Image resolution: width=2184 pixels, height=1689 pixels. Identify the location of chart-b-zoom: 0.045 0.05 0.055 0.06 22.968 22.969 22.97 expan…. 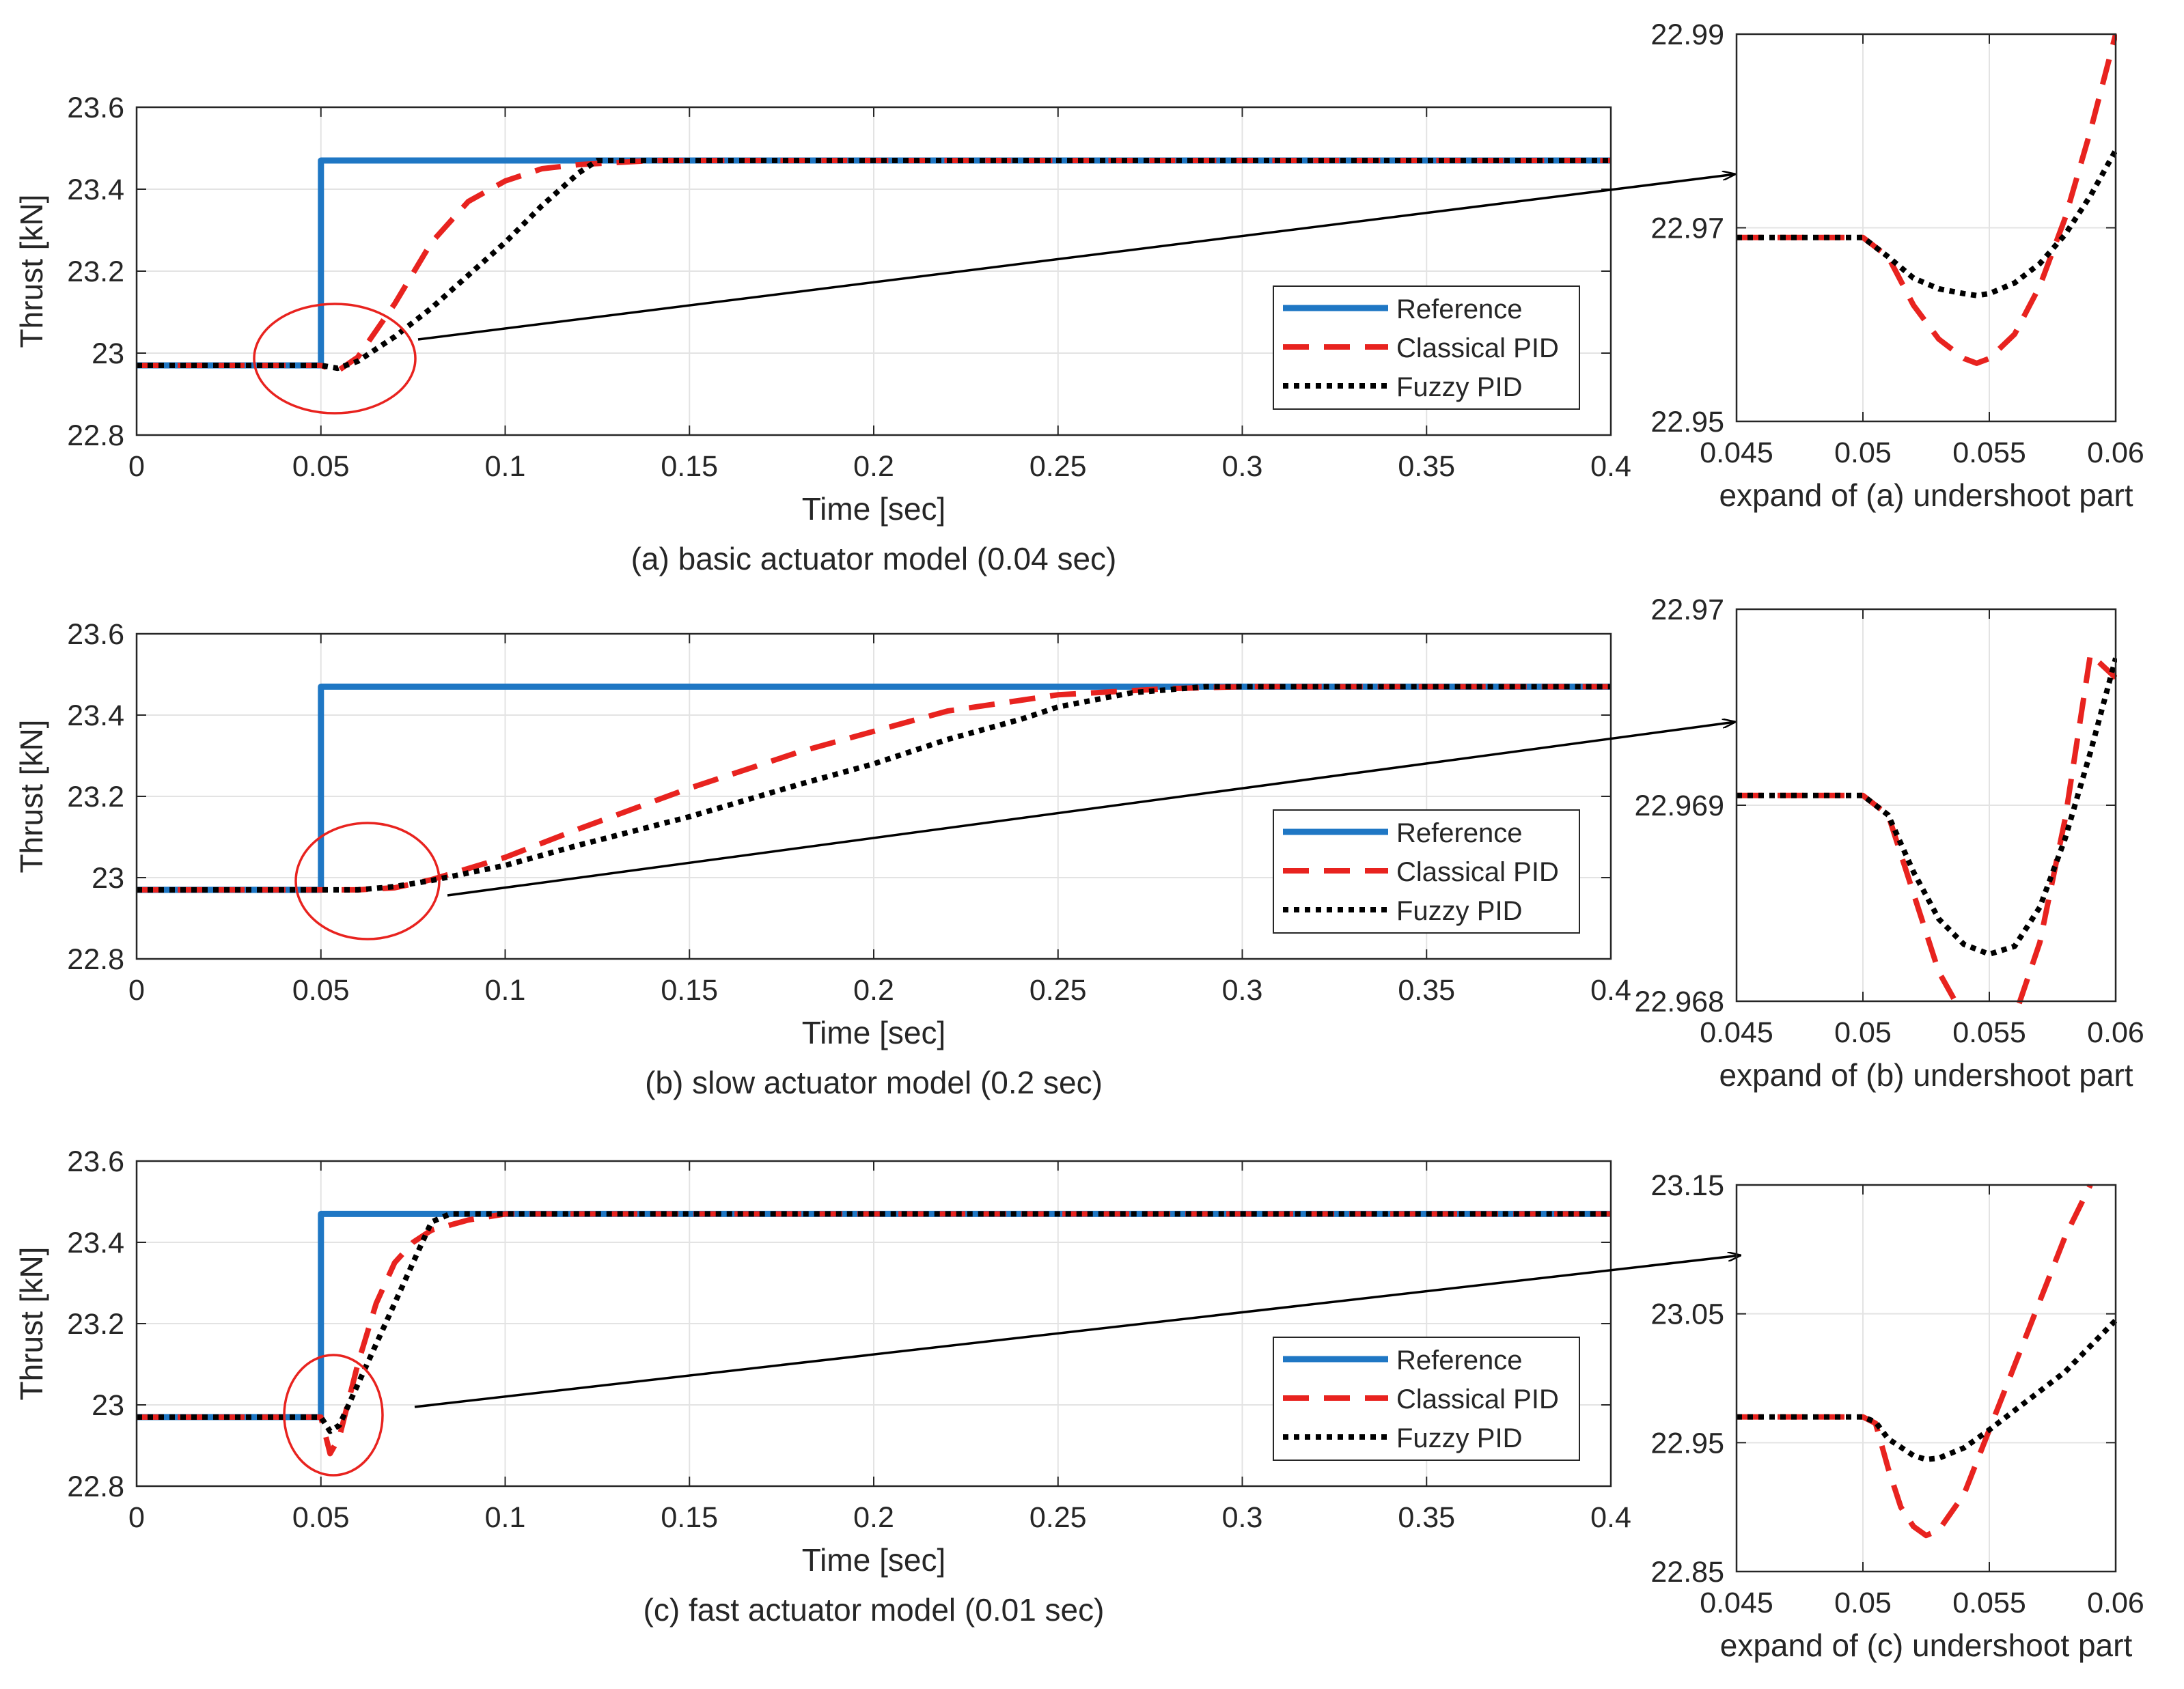
(1889, 843).